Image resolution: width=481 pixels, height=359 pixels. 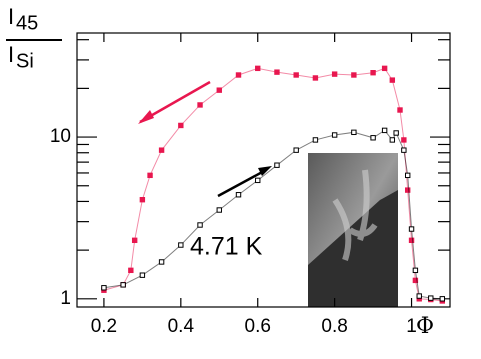 I want to click on y-tick-label: 1, so click(x=65, y=298).